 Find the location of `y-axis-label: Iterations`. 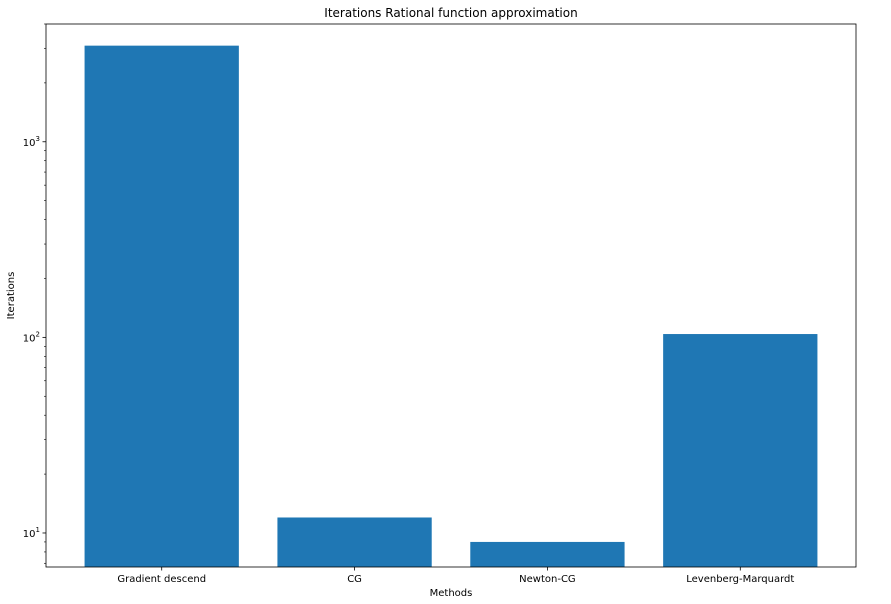

y-axis-label: Iterations is located at coordinates (11, 296).